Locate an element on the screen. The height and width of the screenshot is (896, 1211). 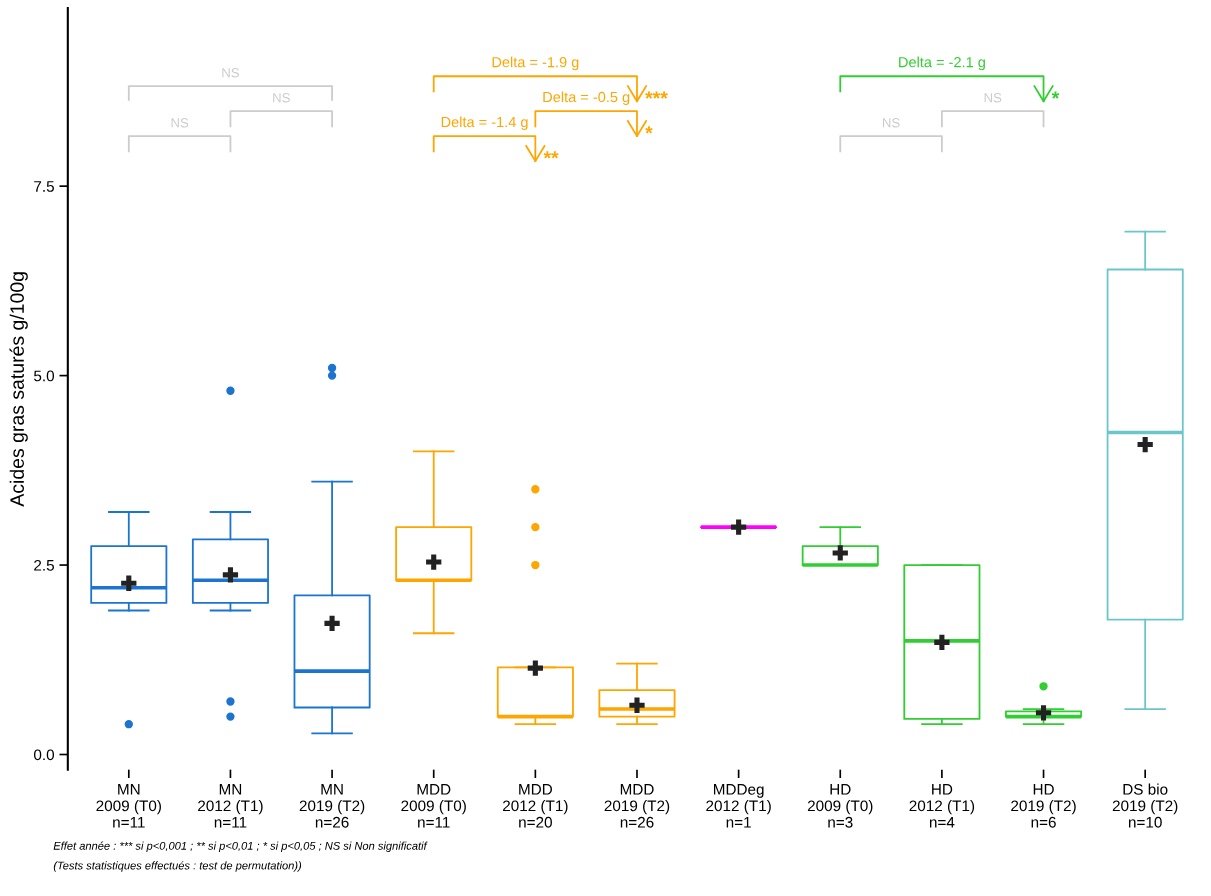
y-tick-label: 2.5 is located at coordinates (44, 565).